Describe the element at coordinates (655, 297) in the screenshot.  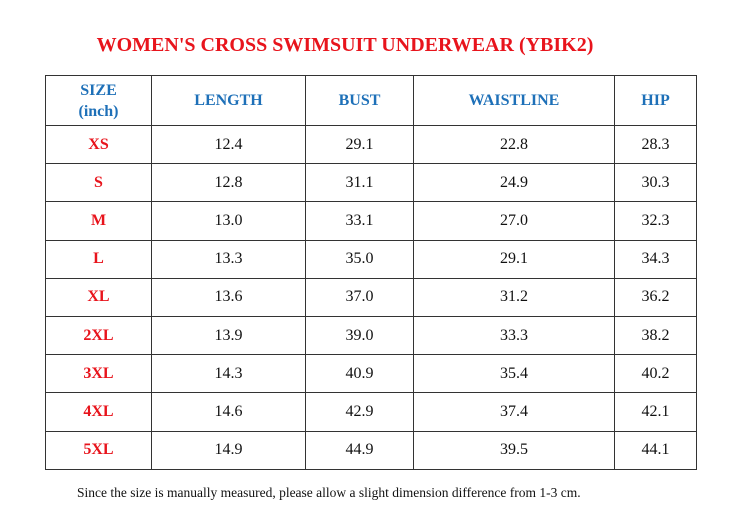
I see `value-cell: 36.2` at that location.